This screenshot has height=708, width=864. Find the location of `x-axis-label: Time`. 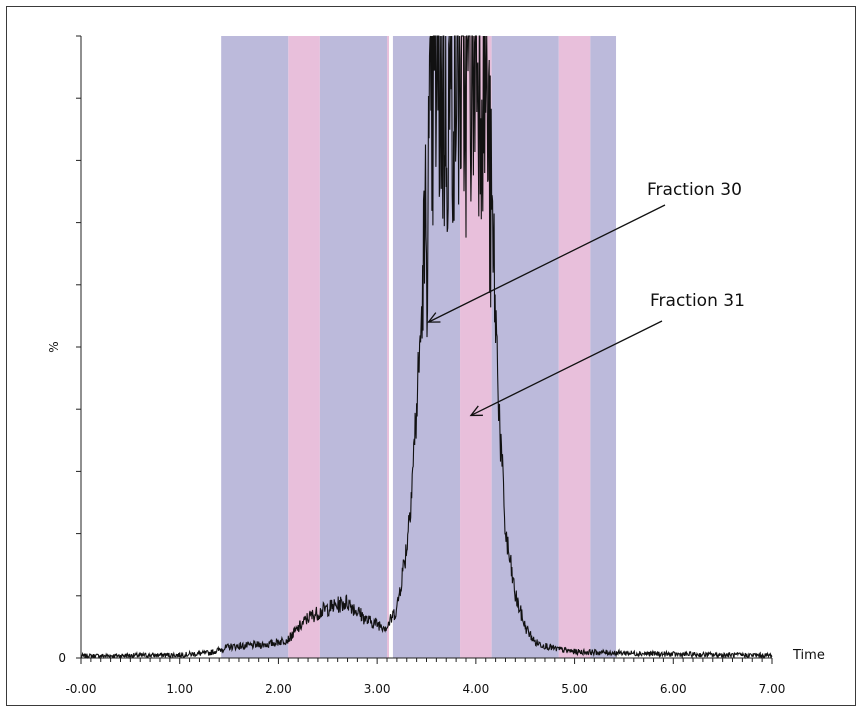

x-axis-label: Time is located at coordinates (808, 655).